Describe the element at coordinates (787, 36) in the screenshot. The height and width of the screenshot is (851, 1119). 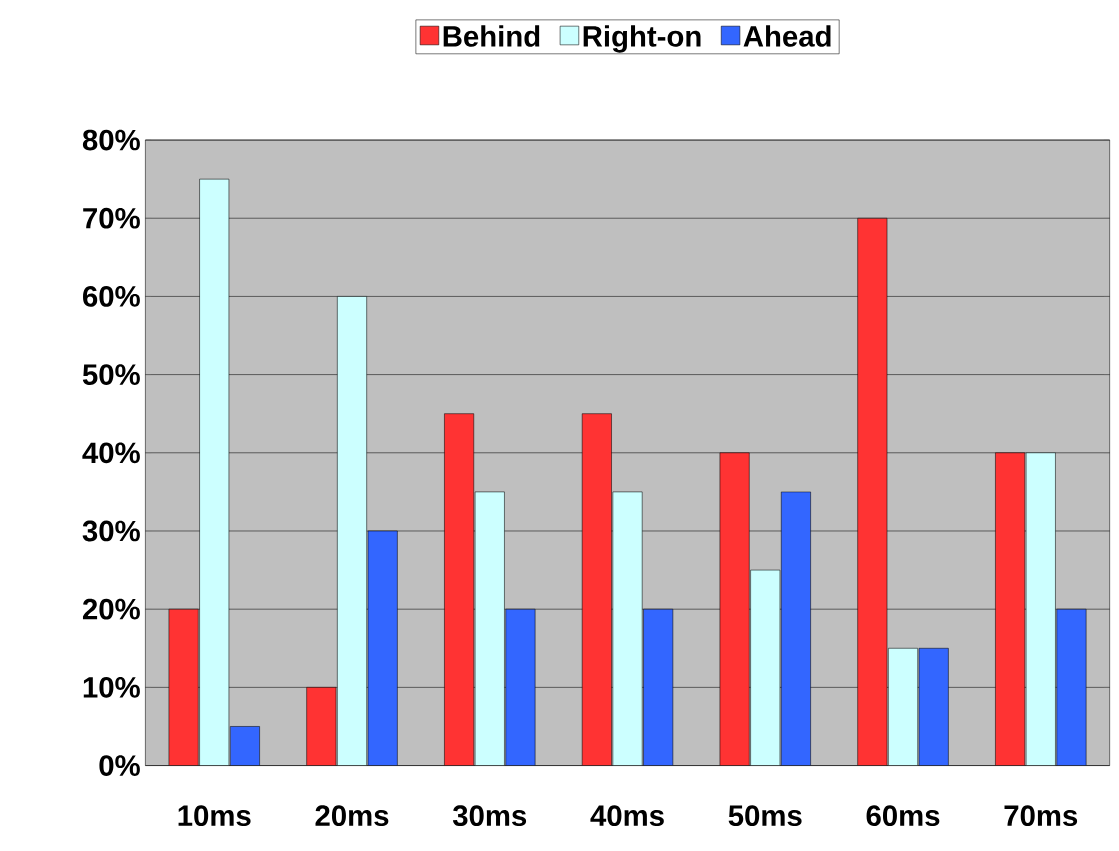
I see `legend-label: Ahead` at that location.